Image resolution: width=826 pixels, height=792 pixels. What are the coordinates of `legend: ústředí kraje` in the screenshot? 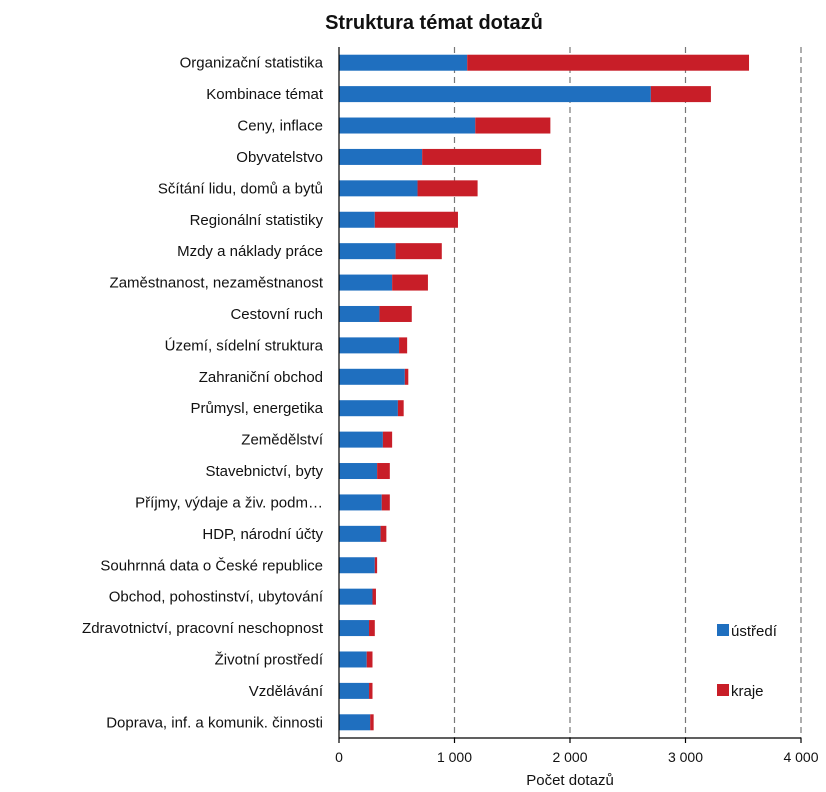 It's located at (747, 661).